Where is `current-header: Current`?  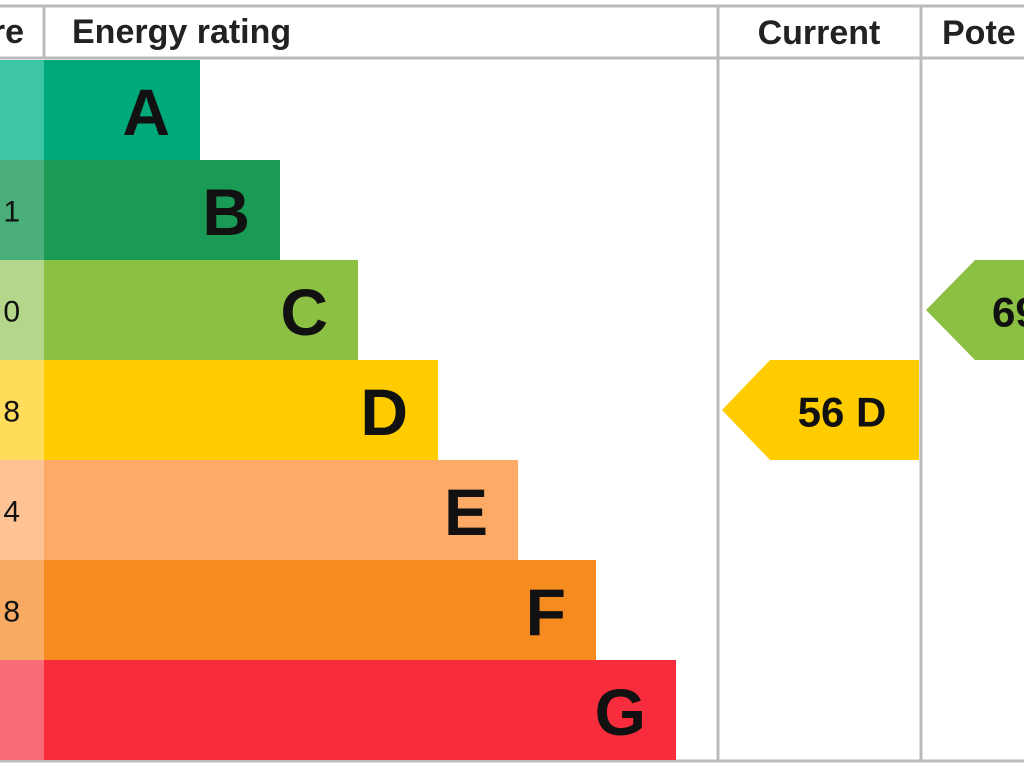
current-header: Current is located at coordinates (819, 33).